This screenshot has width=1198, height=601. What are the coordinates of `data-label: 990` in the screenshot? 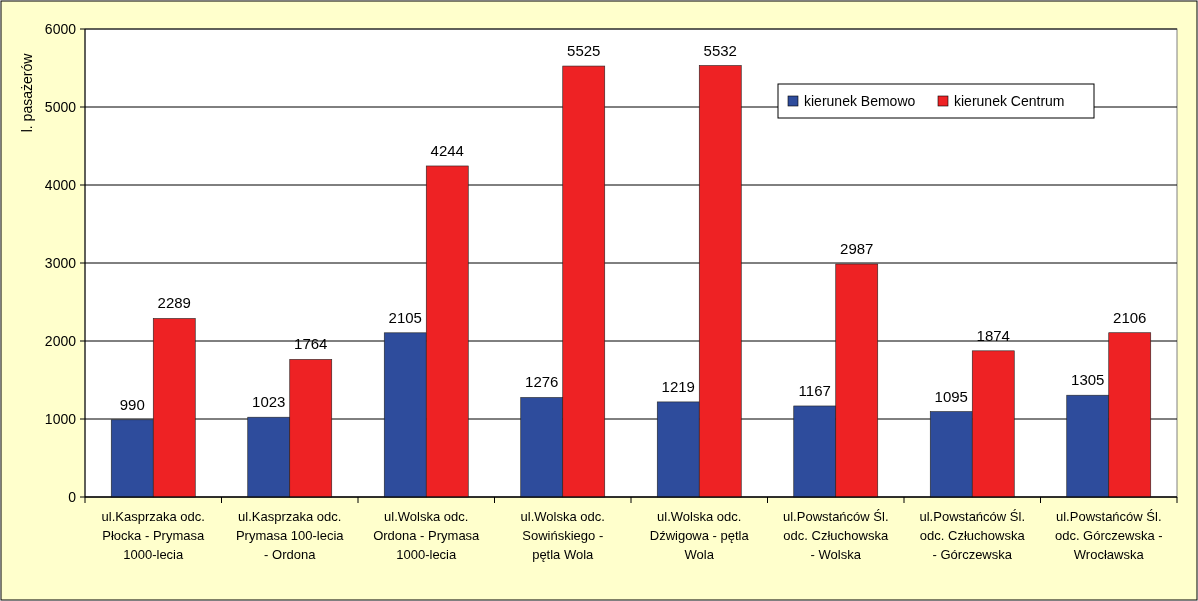 It's located at (132, 404).